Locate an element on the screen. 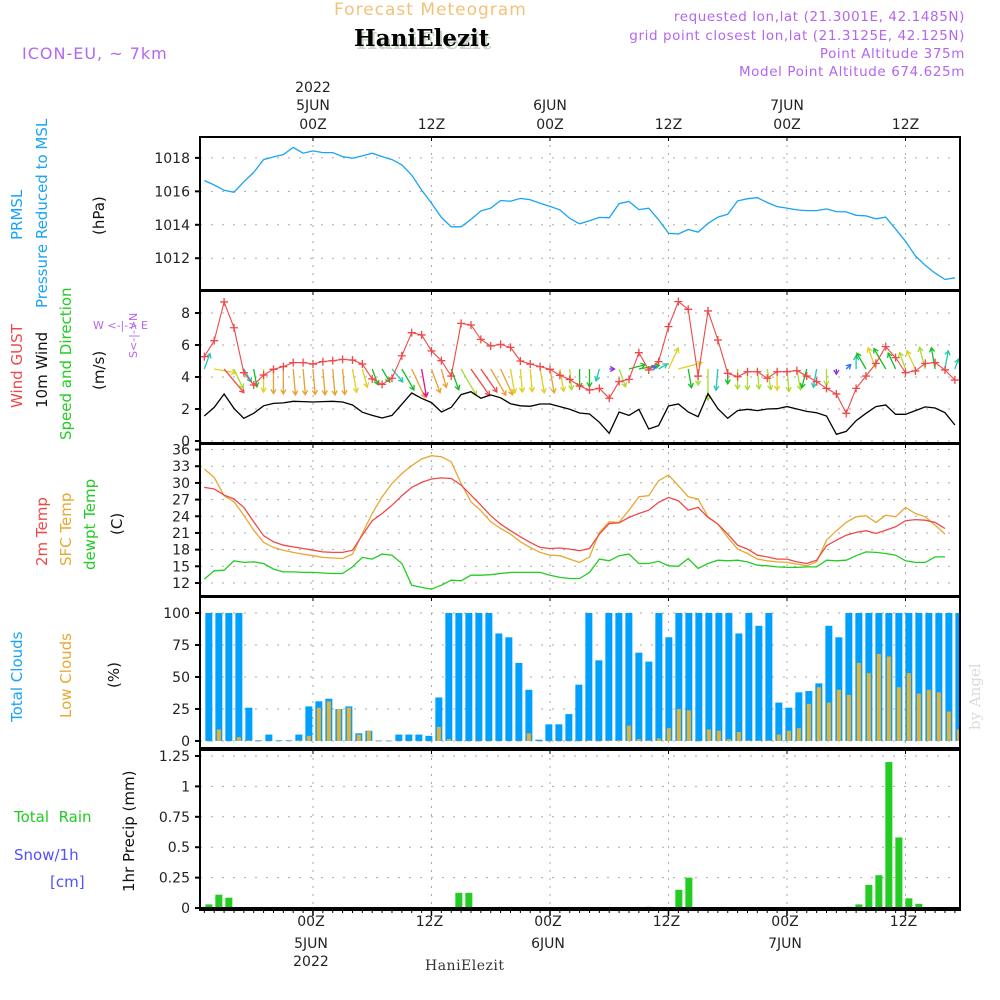 This screenshot has height=1000, width=1000. rain-bar is located at coordinates (909, 903).